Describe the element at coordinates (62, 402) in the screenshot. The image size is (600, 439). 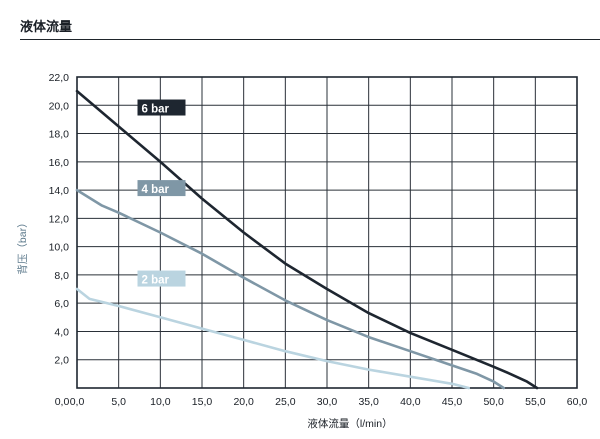
I see `origin-tick-label: 0,0` at that location.